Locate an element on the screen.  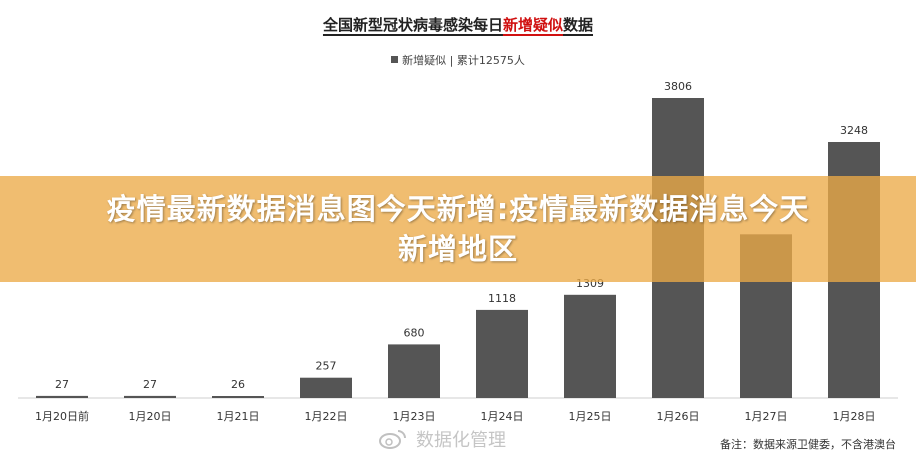
title-highlight: 新增疑似 is located at coordinates (532, 25).